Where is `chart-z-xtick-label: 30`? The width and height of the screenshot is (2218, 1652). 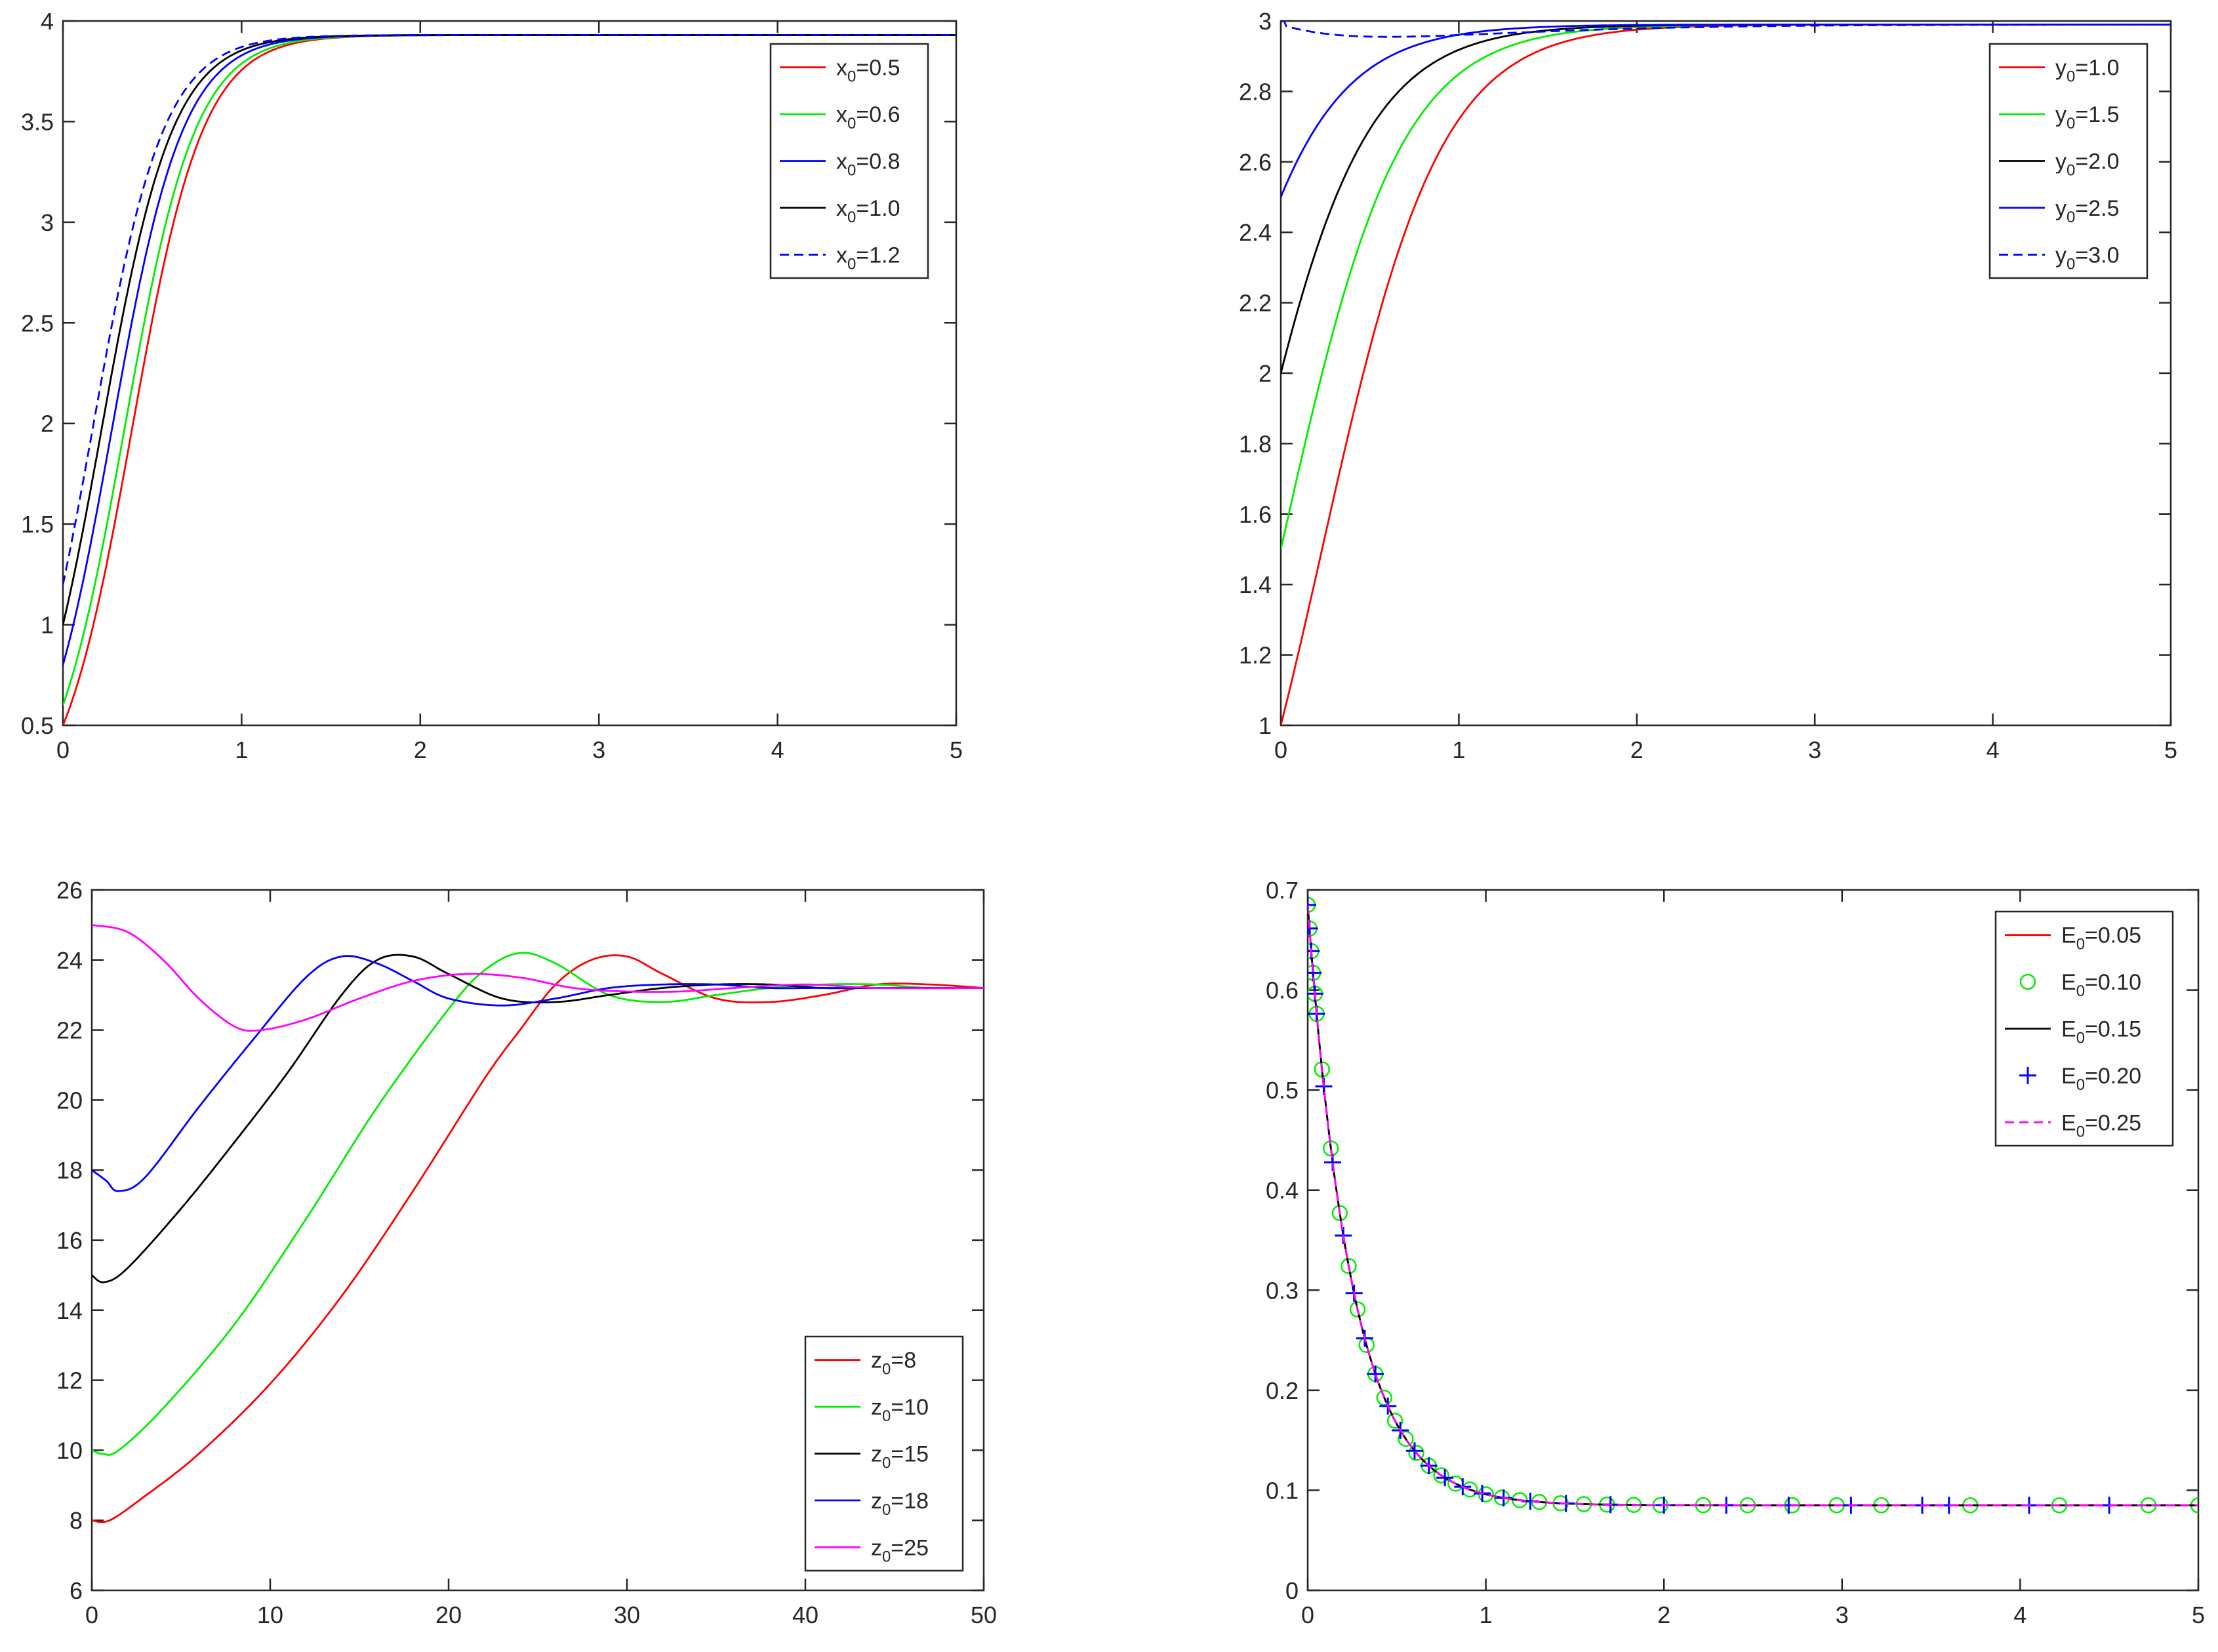 chart-z-xtick-label: 30 is located at coordinates (627, 1615).